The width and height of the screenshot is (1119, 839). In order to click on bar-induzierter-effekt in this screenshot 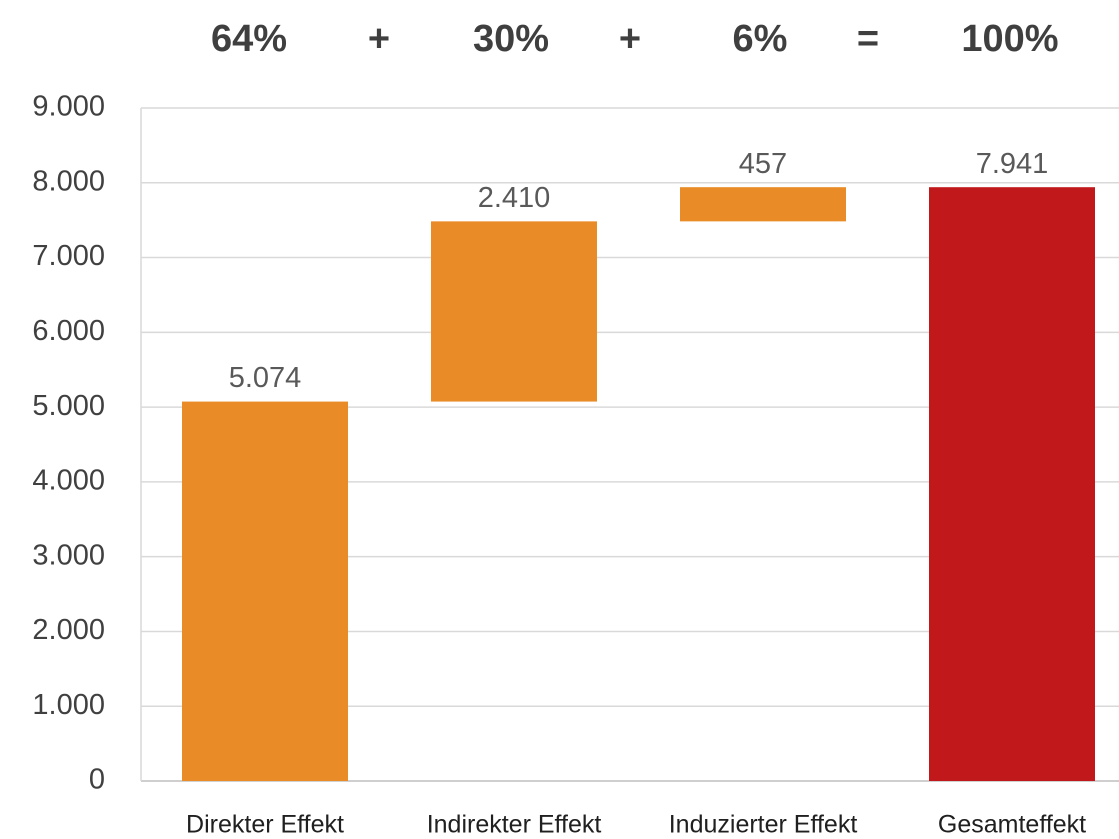, I will do `click(763, 204)`.